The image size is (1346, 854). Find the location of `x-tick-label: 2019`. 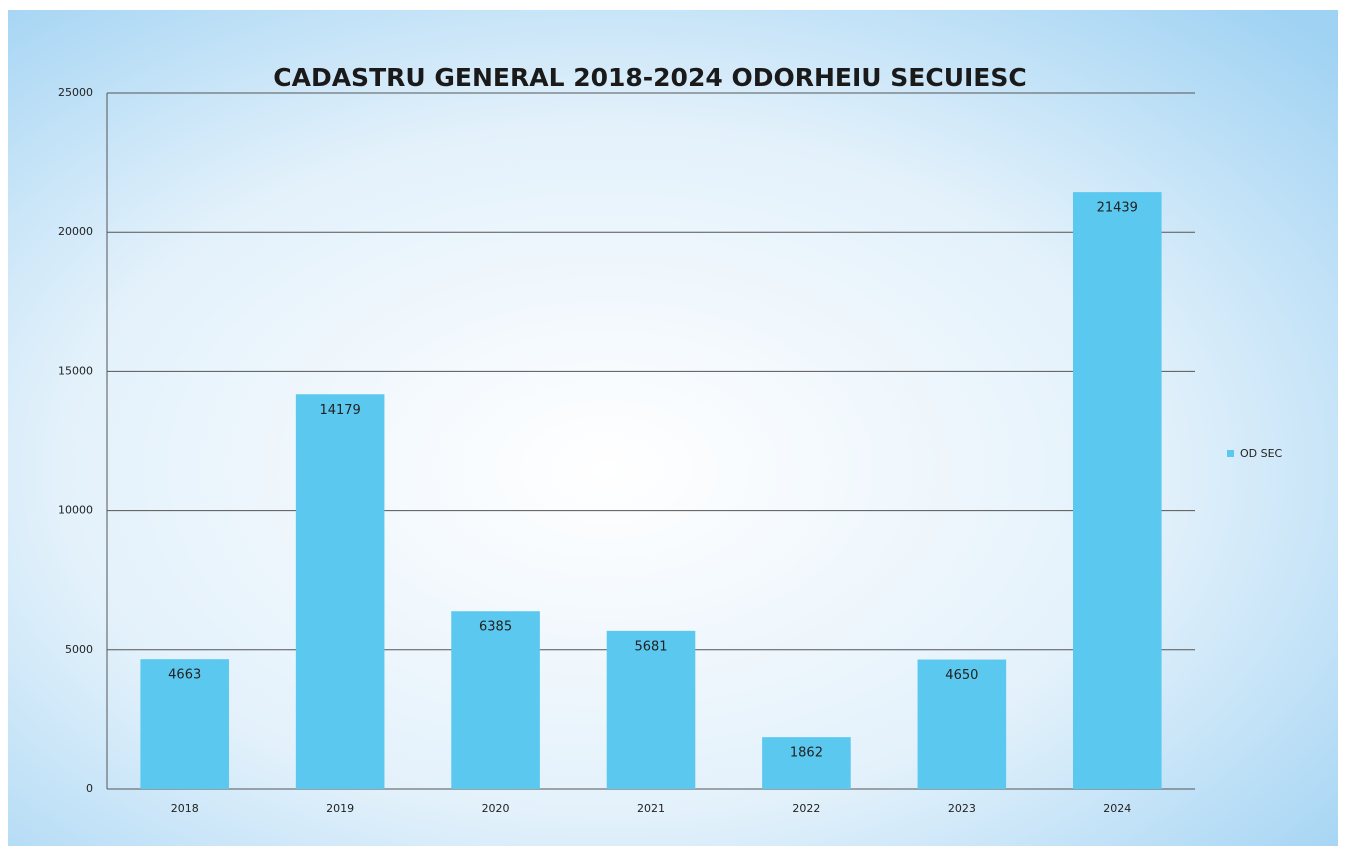

x-tick-label: 2019 is located at coordinates (340, 808).